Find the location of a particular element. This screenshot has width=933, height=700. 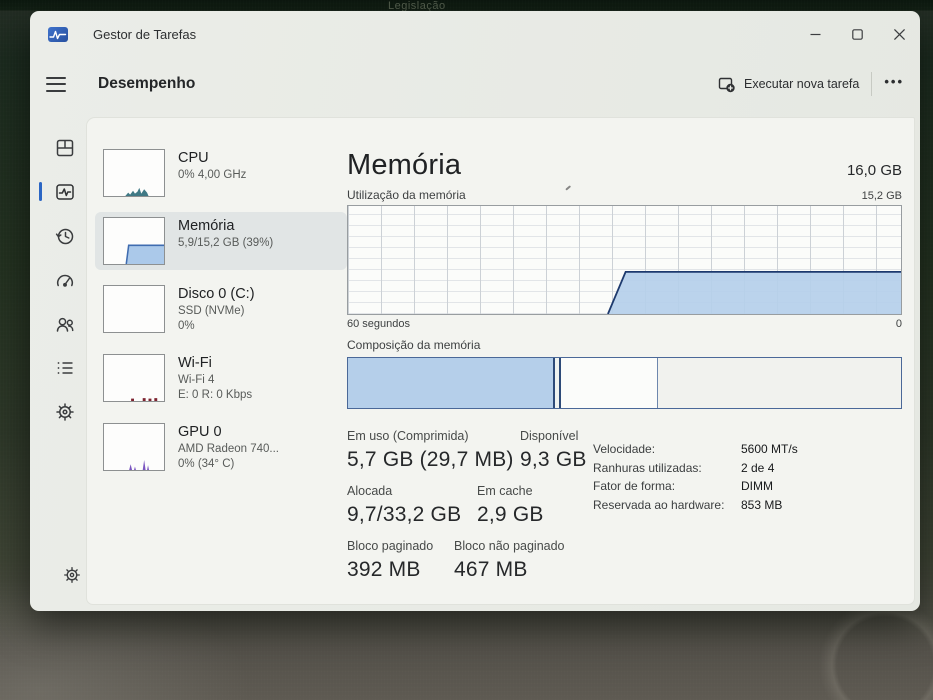

minimize-icon is located at coordinates (815, 34).